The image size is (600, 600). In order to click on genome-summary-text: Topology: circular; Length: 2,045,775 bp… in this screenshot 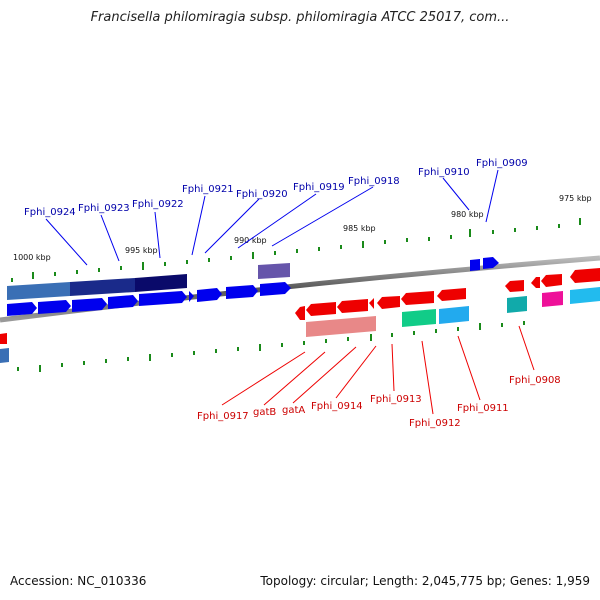, I will do `click(425, 581)`.